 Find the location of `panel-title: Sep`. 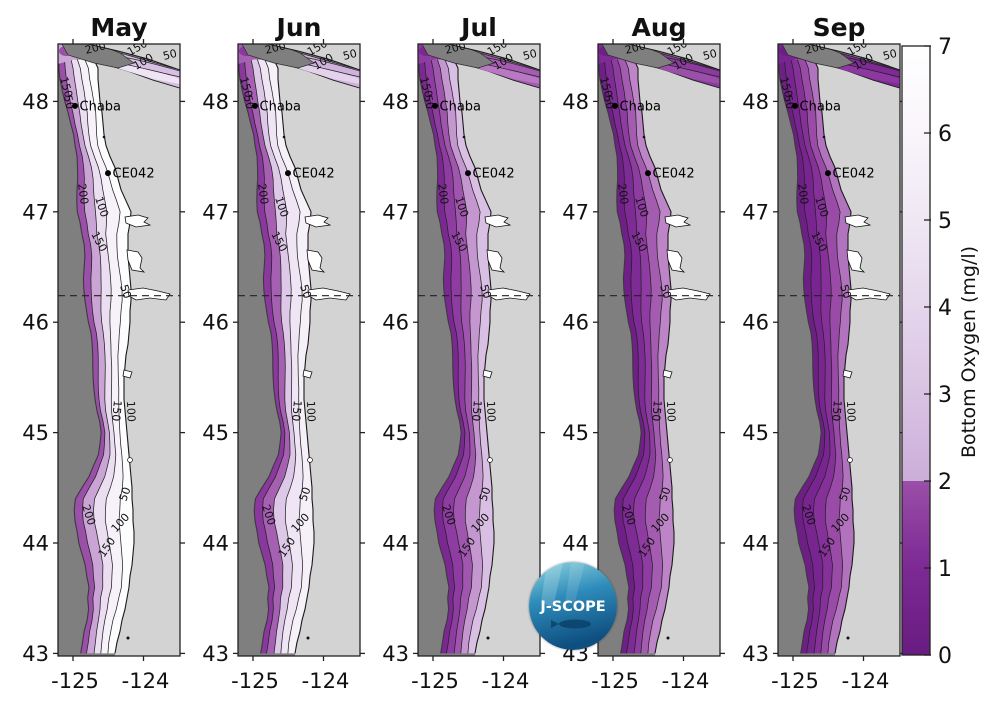

panel-title: Sep is located at coordinates (839, 27).